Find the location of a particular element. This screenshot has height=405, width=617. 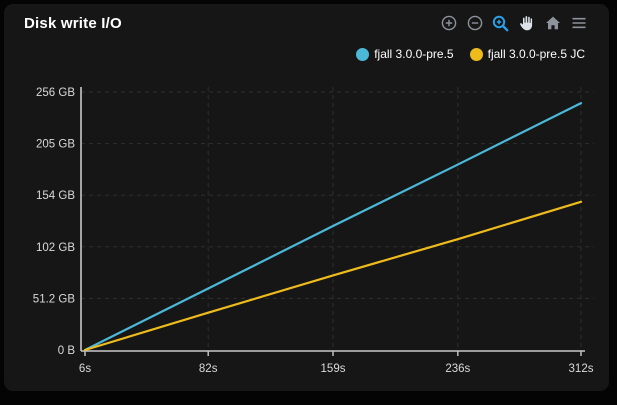

x-tick-label: 312s is located at coordinates (581, 369).